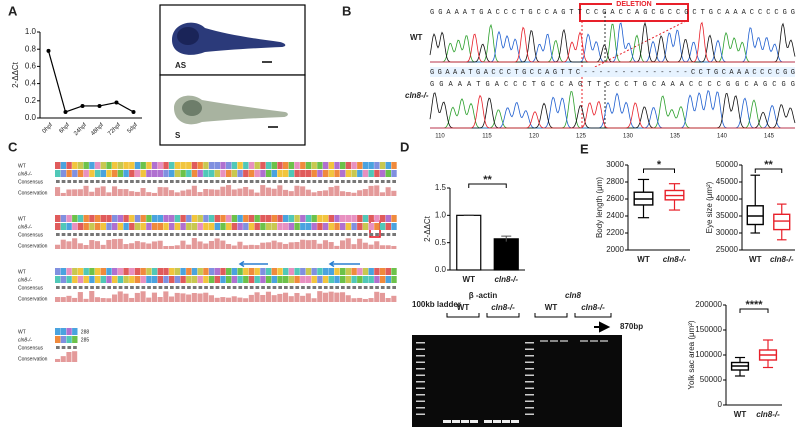 The height and width of the screenshot is (433, 802). I want to click on x-tick-label: WT, so click(469, 279).